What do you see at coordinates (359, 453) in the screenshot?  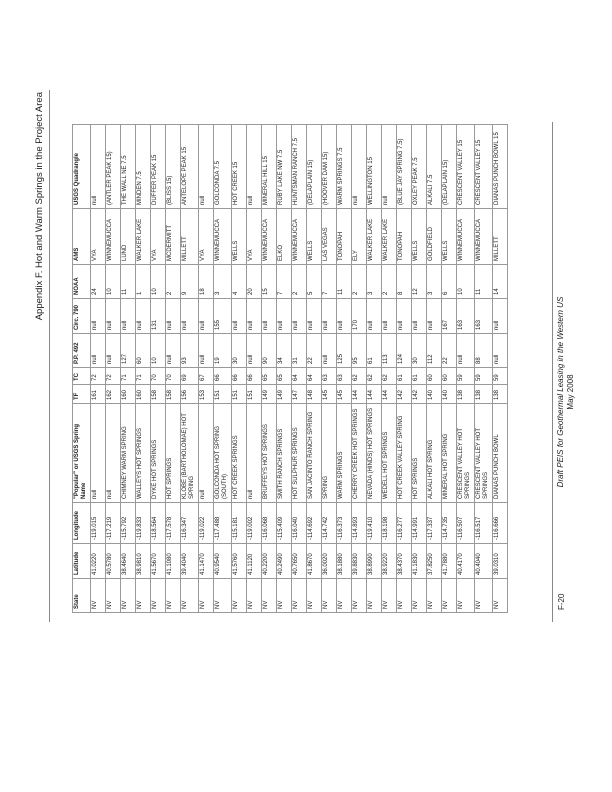 I see `cell-spring-name: CHERRY CREEK HOT SPRINGS` at bounding box center [359, 453].